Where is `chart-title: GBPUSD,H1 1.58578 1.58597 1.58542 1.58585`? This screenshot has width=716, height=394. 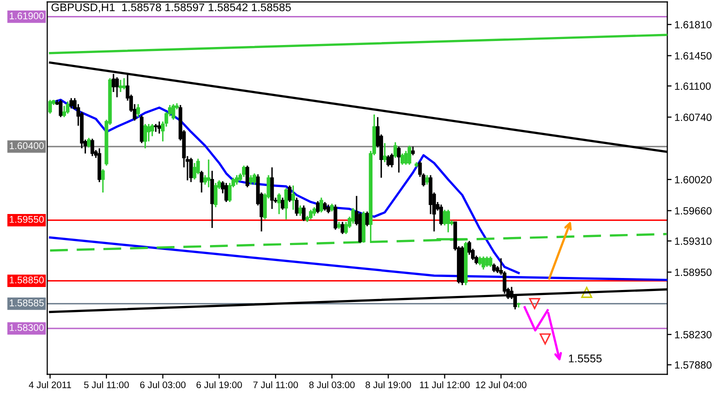 chart-title: GBPUSD,H1 1.58578 1.58597 1.58542 1.58585 is located at coordinates (171, 8).